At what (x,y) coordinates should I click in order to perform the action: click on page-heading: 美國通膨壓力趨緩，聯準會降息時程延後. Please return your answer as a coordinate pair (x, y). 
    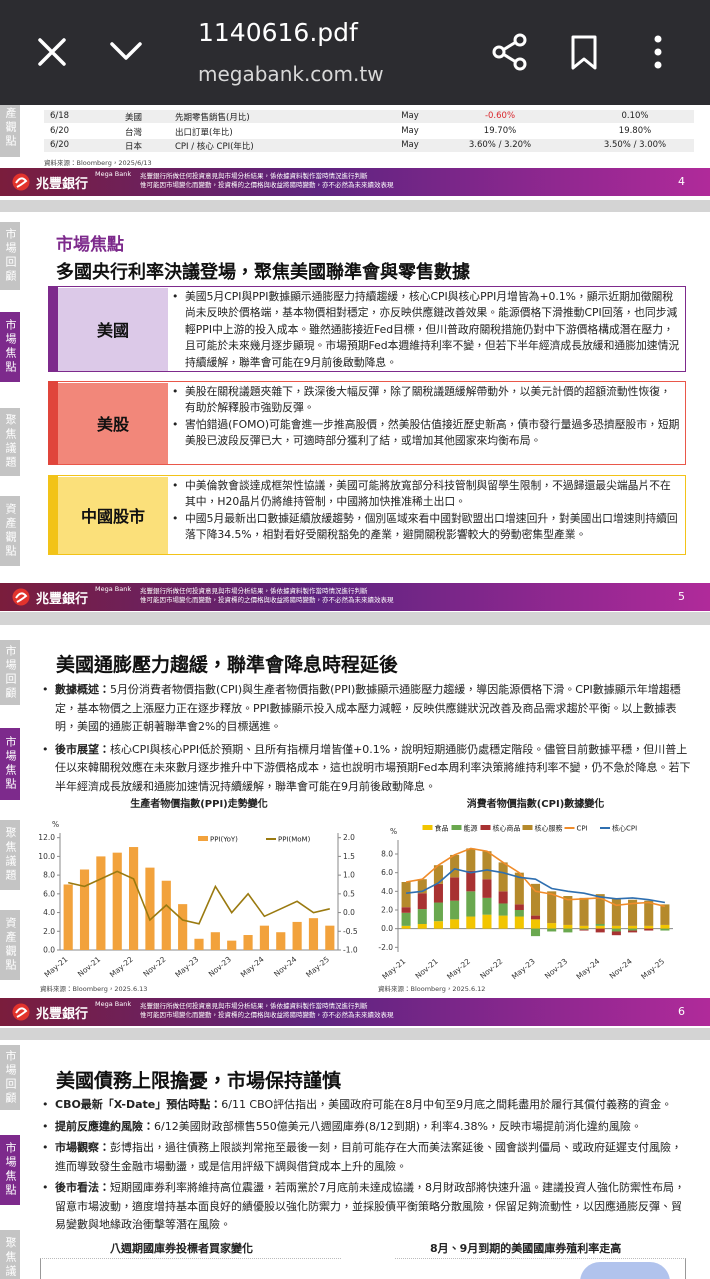
    Looking at the image, I should click on (227, 665).